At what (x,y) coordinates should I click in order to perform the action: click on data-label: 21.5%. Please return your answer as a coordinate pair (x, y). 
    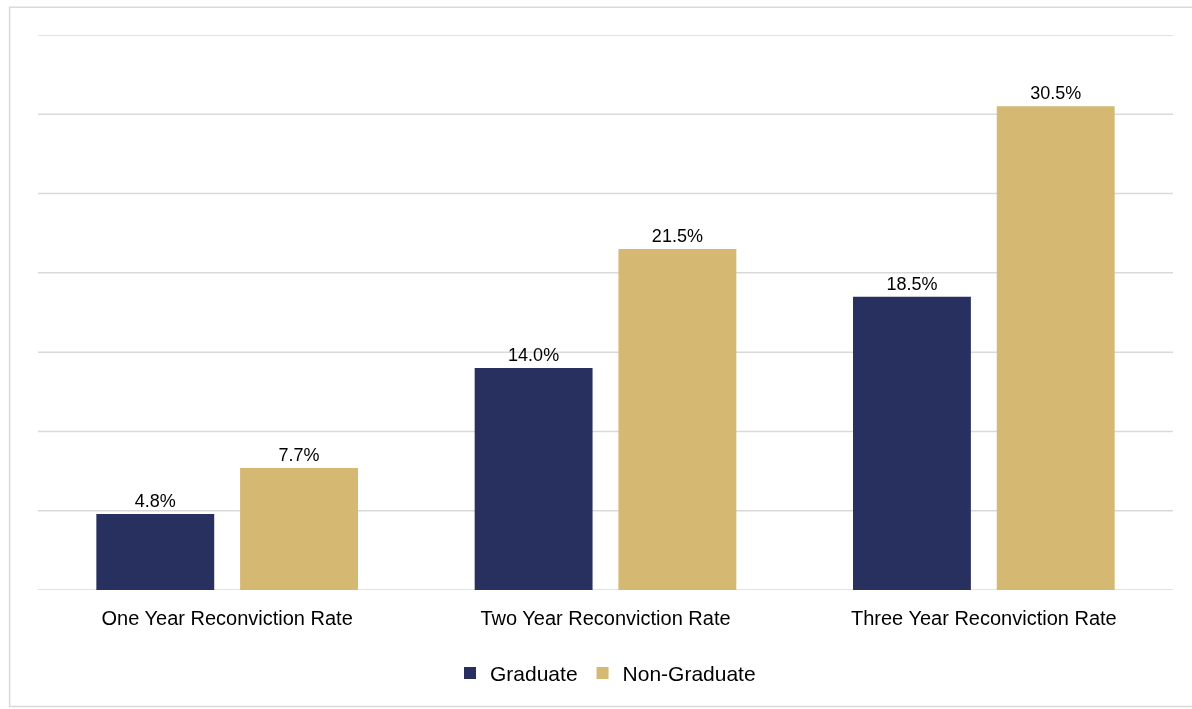
    Looking at the image, I should click on (677, 236).